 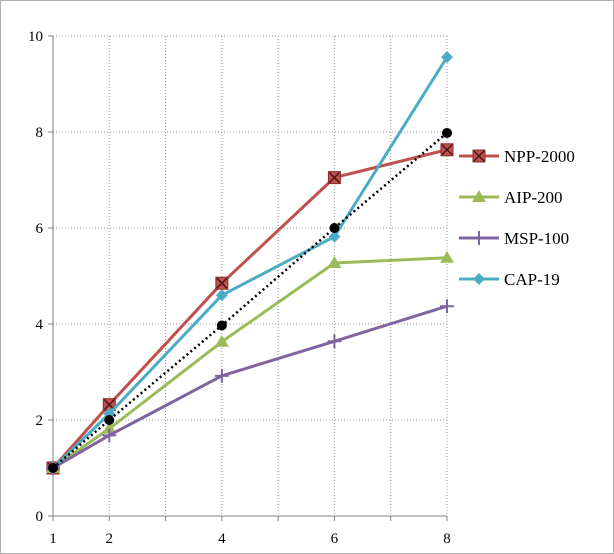 What do you see at coordinates (110, 539) in the screenshot?
I see `x-tick-label: 2` at bounding box center [110, 539].